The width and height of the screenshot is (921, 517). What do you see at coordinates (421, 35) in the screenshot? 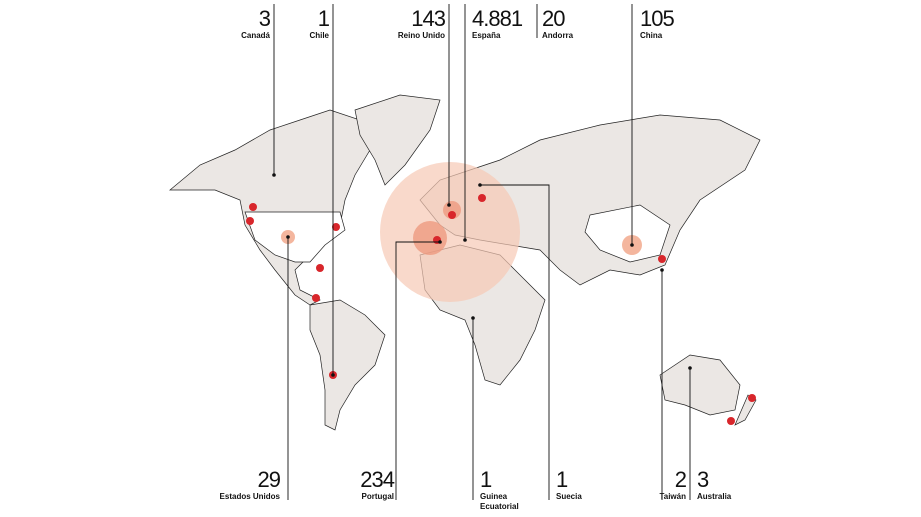
I see `country-name: Reino Unido` at bounding box center [421, 35].